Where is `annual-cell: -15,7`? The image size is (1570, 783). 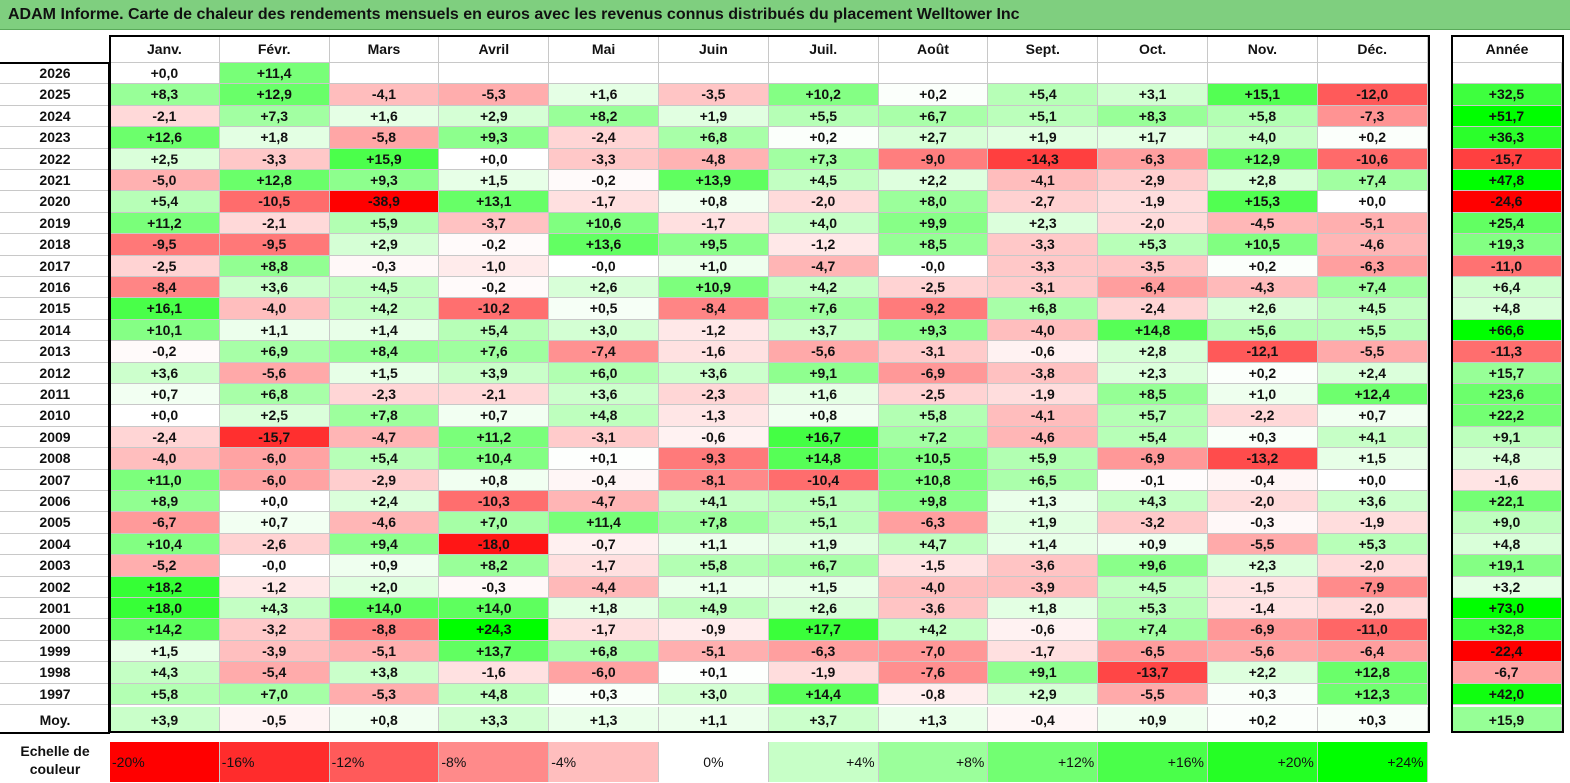
annual-cell: -15,7 is located at coordinates (1507, 159).